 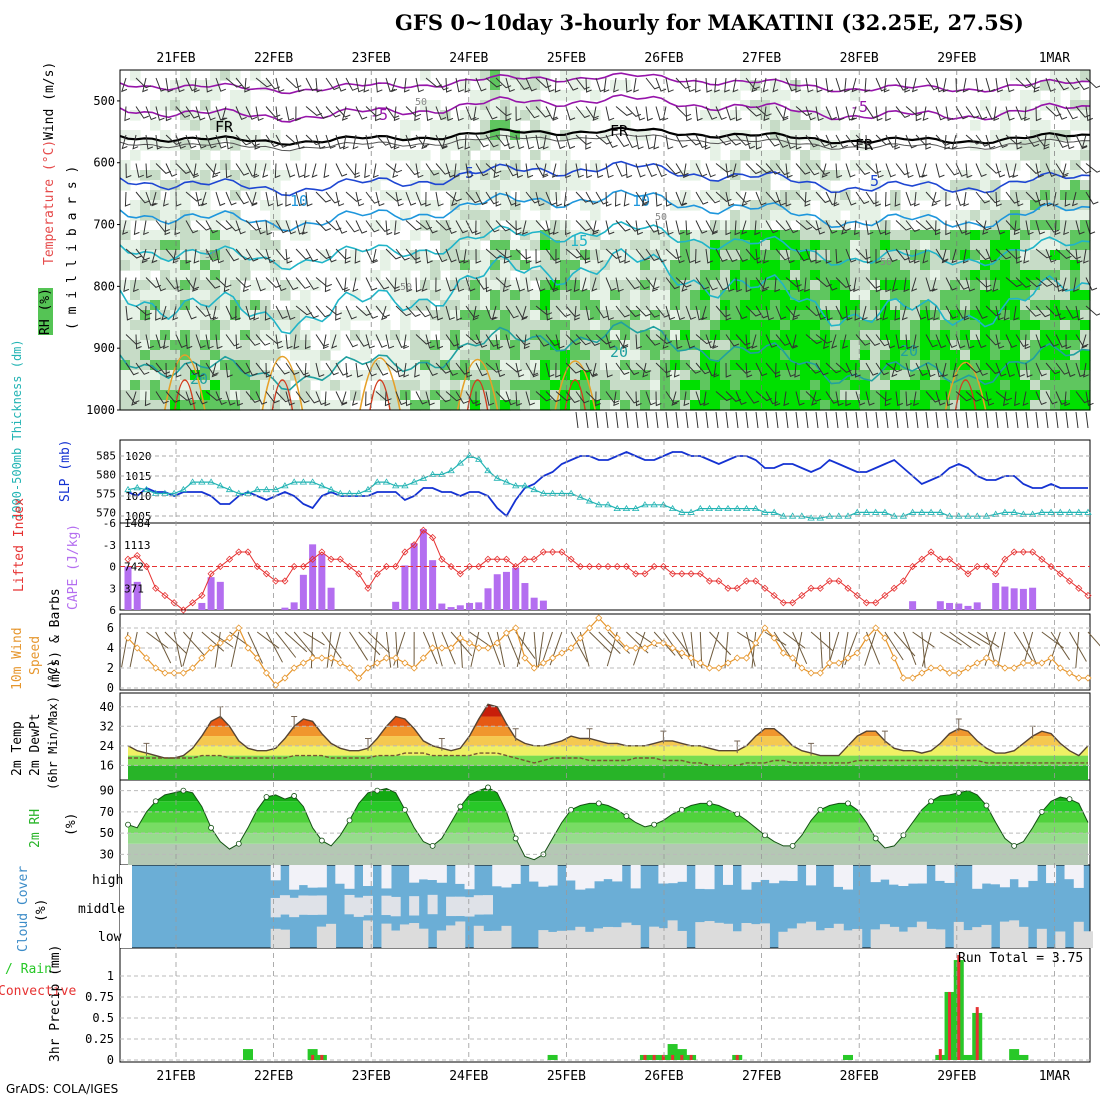 I want to click on cloud-high-cell, so click(x=635, y=877).